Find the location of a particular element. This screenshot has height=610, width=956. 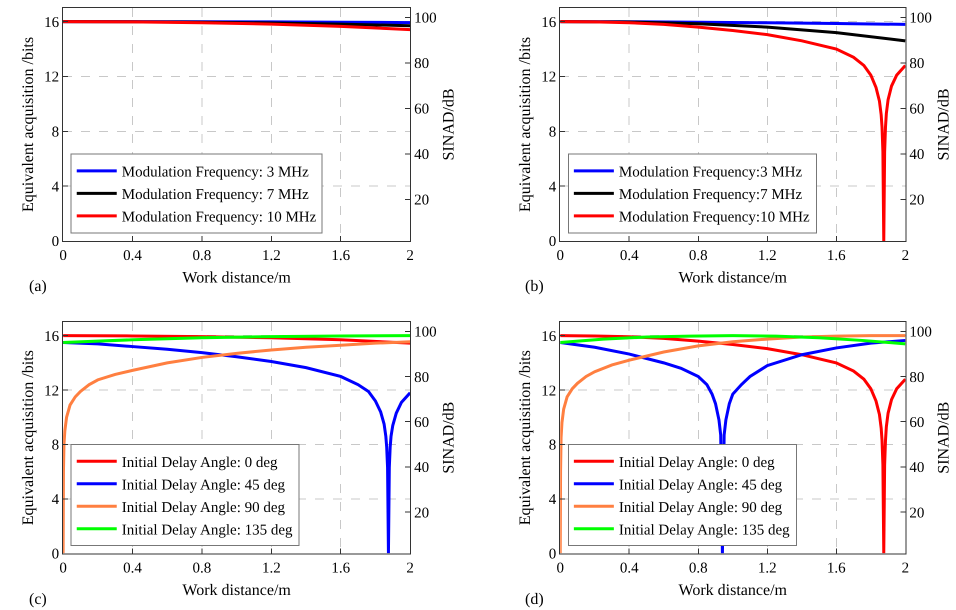

legend-label: Modulation Frequency:10 MHz is located at coordinates (714, 218).